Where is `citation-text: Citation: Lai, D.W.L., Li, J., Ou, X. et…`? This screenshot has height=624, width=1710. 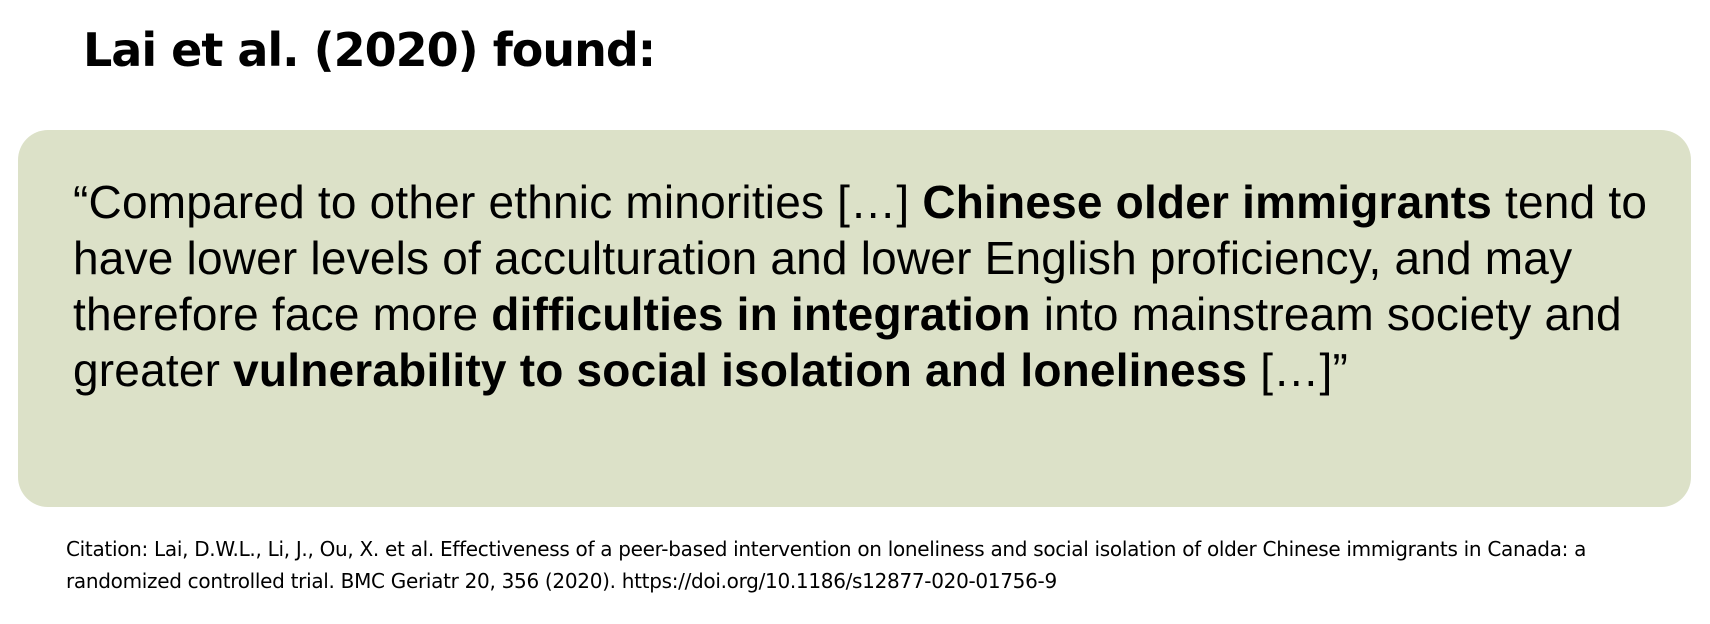
citation-text: Citation: Lai, D.W.L., Li, J., Ou, X. et… is located at coordinates (826, 565).